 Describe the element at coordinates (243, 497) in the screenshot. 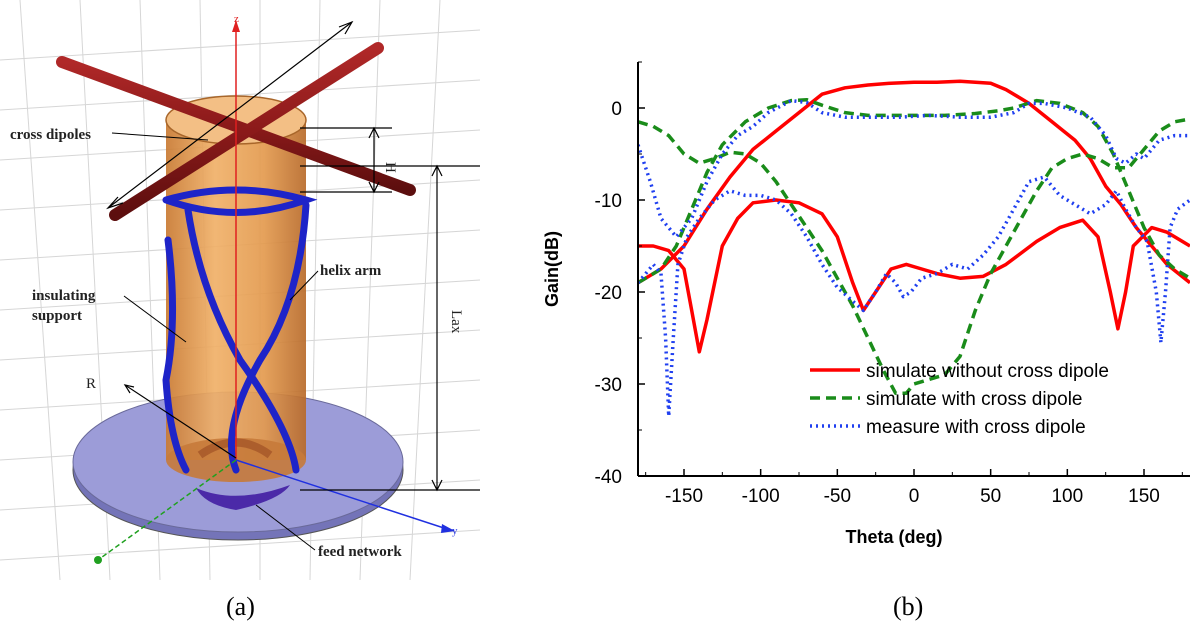

I see `feed-network-shape` at that location.